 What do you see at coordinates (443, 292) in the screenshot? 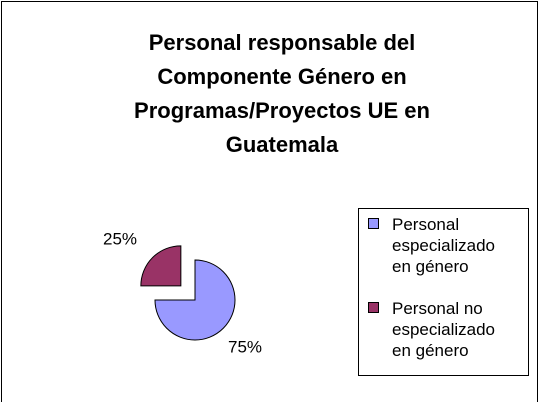
I see `legend-box` at bounding box center [443, 292].